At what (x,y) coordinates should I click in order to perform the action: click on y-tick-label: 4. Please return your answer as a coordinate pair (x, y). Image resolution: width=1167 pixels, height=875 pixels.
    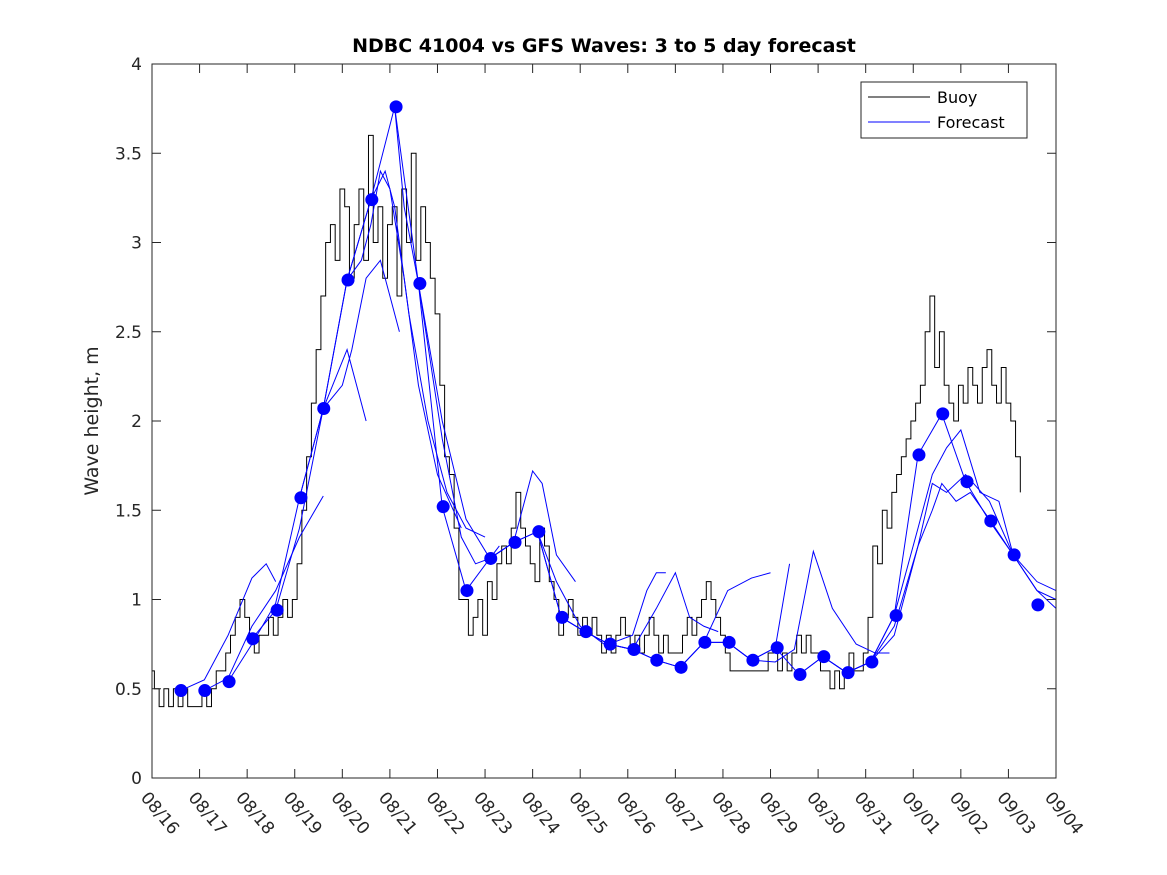
    Looking at the image, I should click on (136, 65).